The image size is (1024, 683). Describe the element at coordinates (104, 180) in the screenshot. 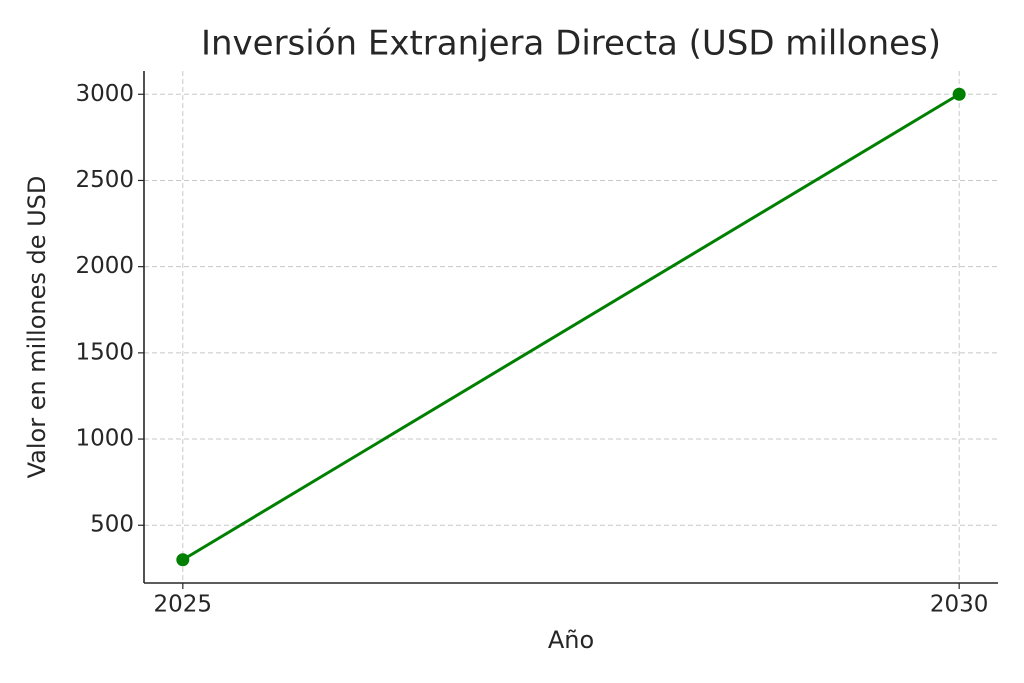

I see `y-tick-label: 2500` at that location.